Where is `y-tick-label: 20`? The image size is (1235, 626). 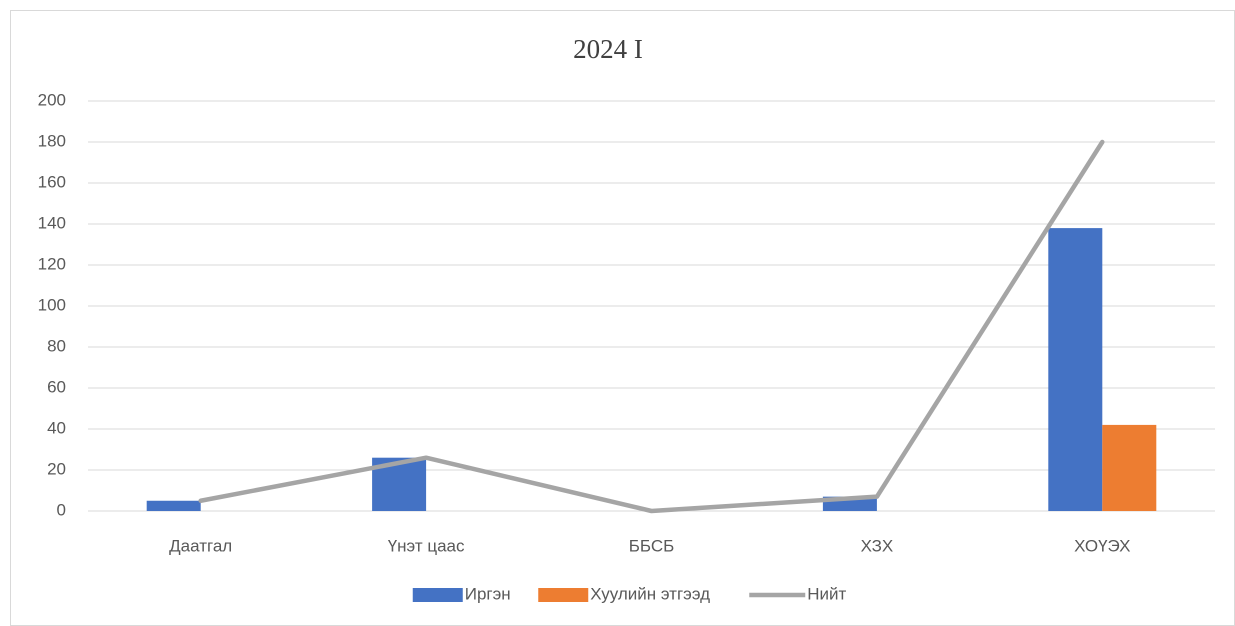 y-tick-label: 20 is located at coordinates (56, 468).